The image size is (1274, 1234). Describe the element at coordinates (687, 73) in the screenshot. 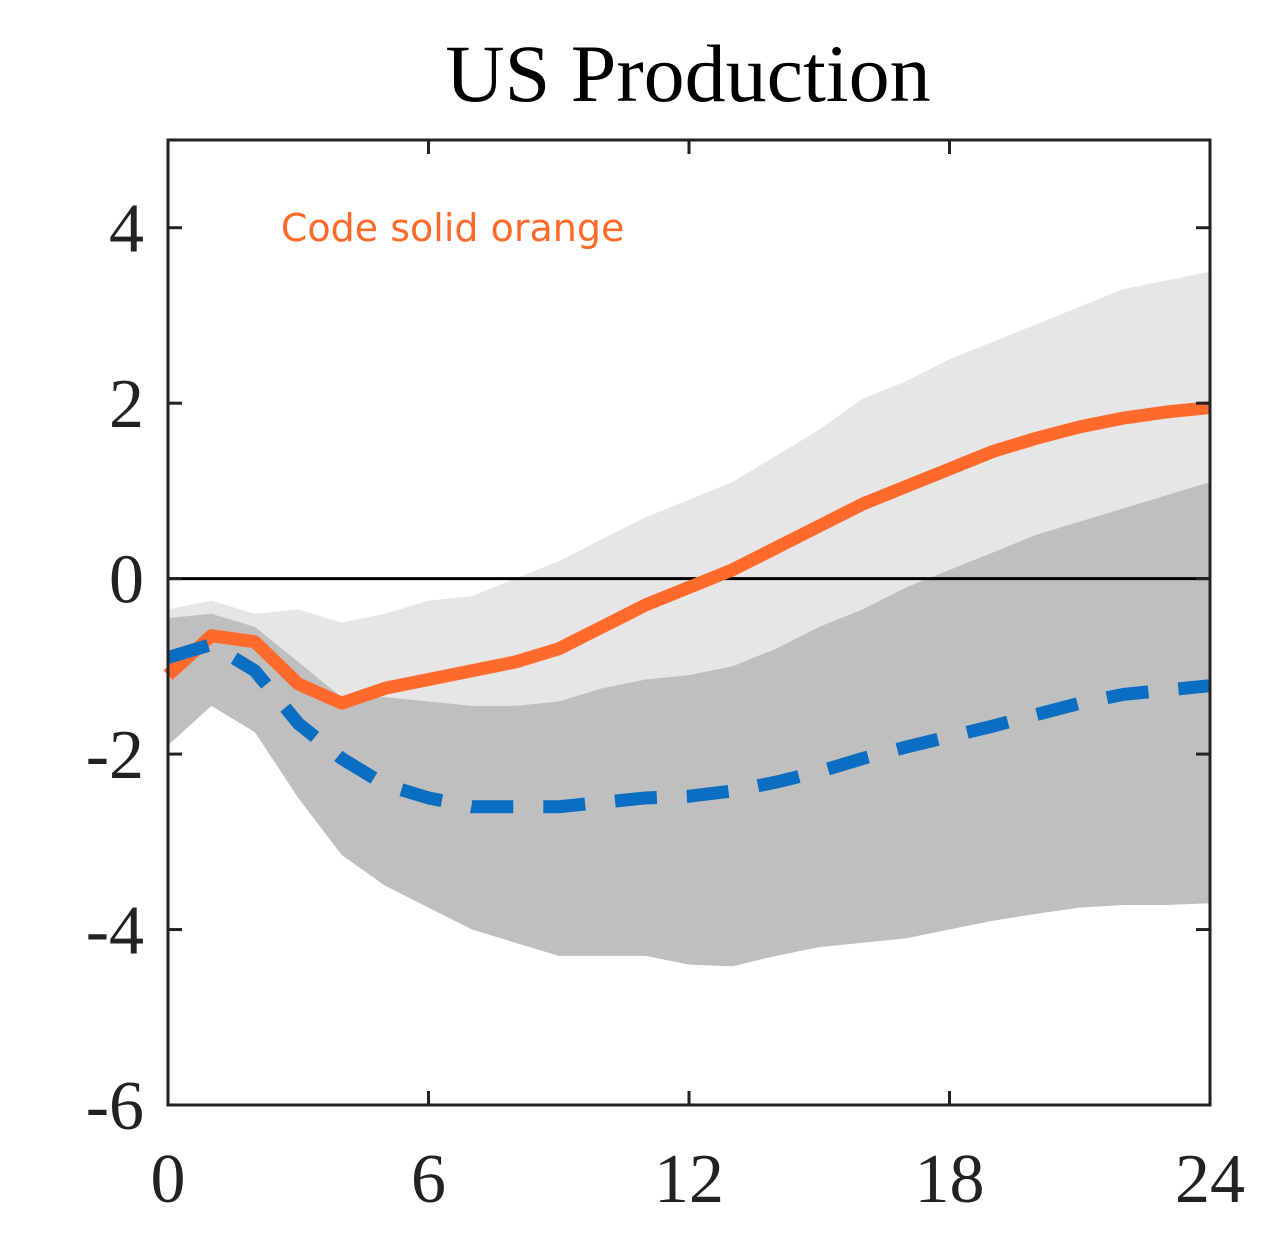

I see `chart-title: US Production` at that location.